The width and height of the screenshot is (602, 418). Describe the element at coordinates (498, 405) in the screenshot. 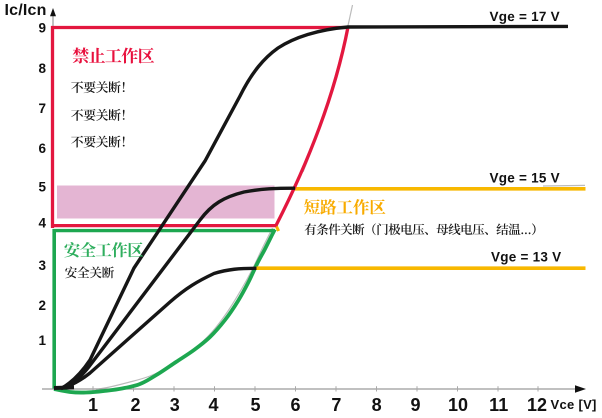

I see `svg-text: 11` at that location.